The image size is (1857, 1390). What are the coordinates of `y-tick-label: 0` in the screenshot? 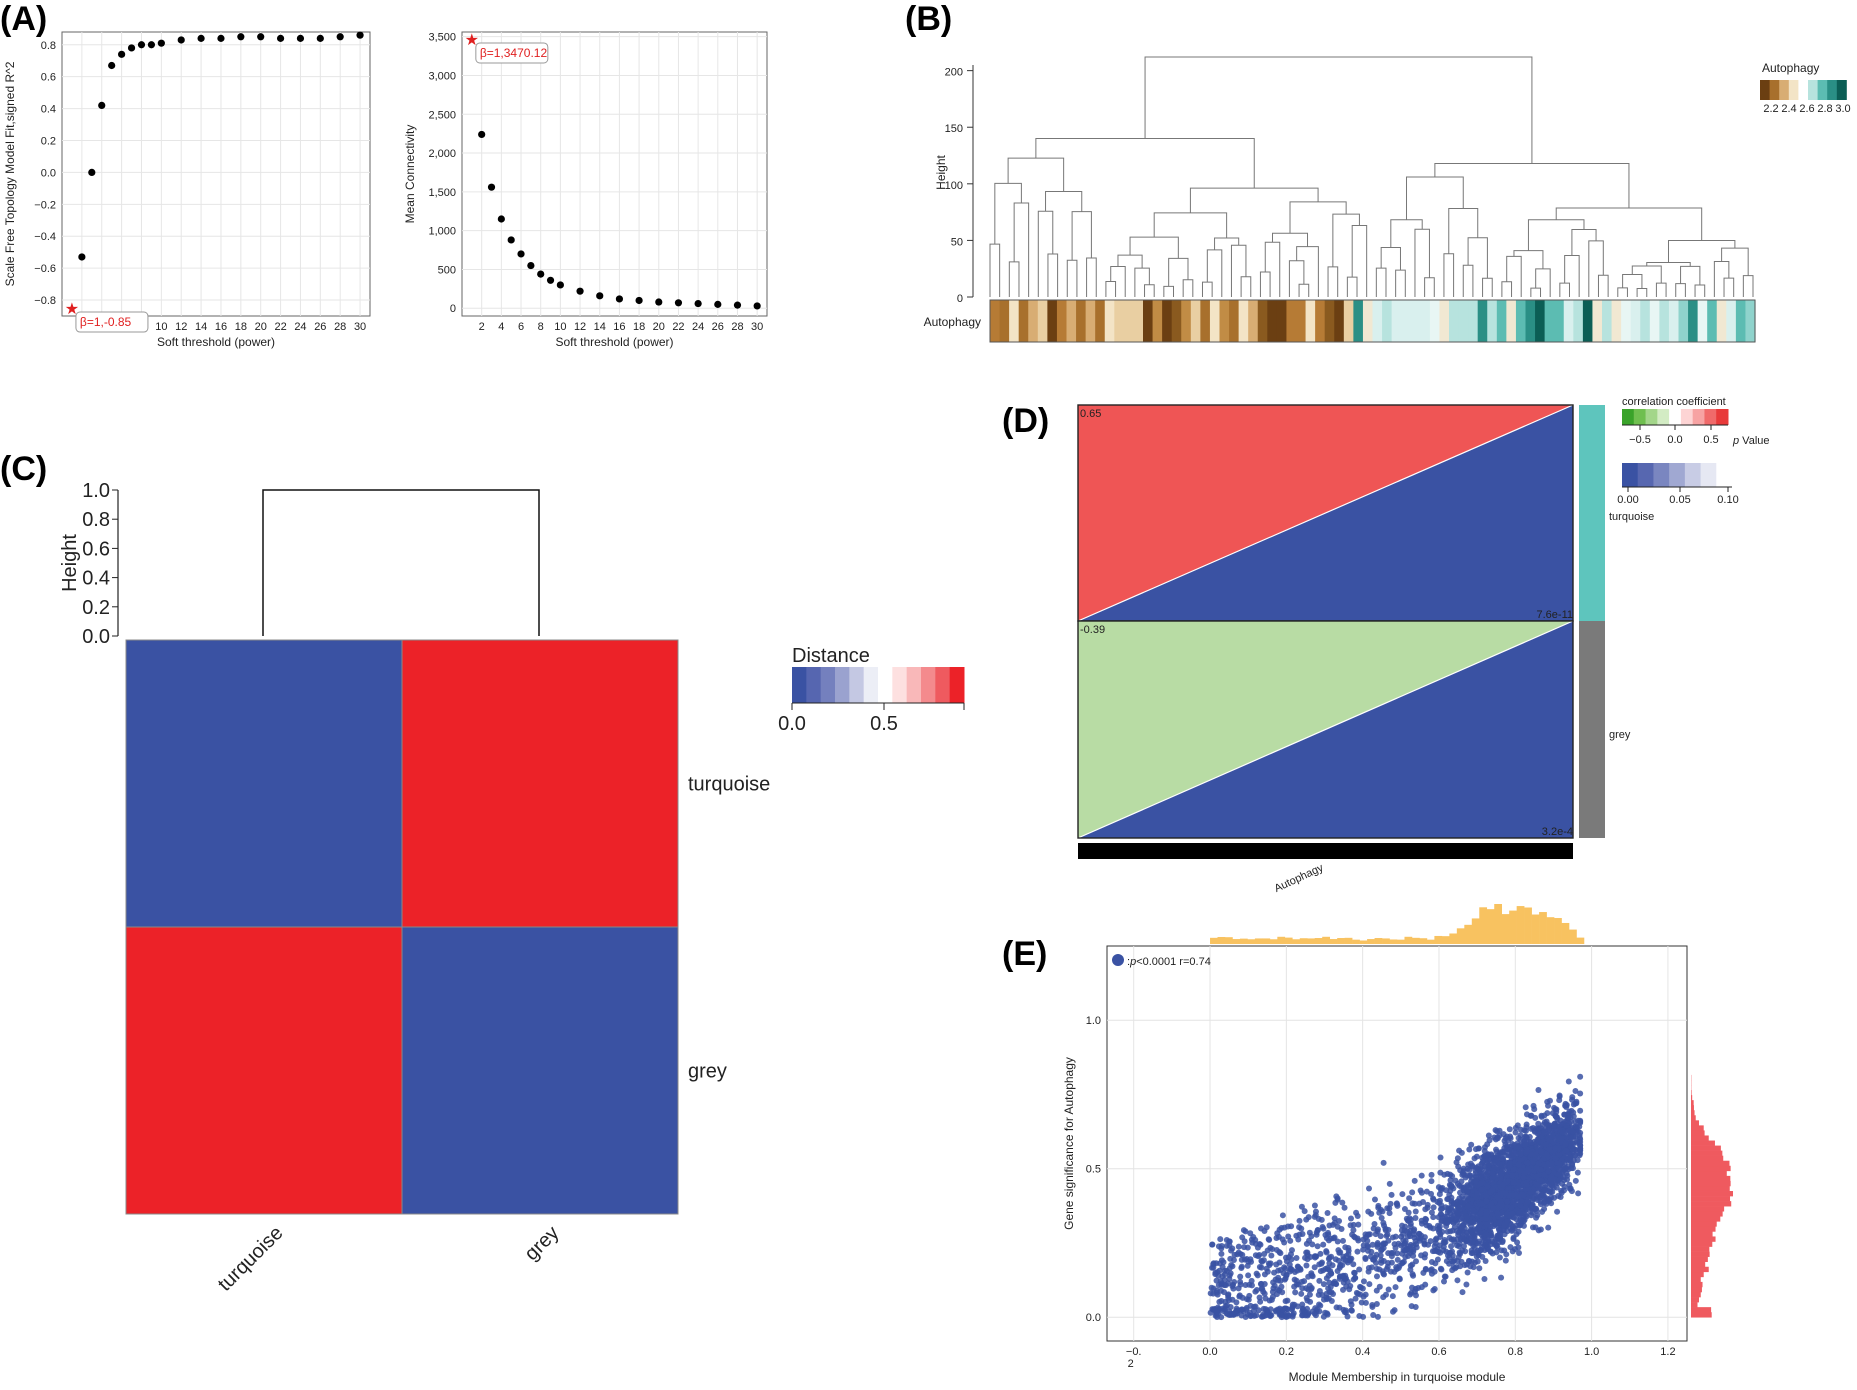 It's located at (453, 309).